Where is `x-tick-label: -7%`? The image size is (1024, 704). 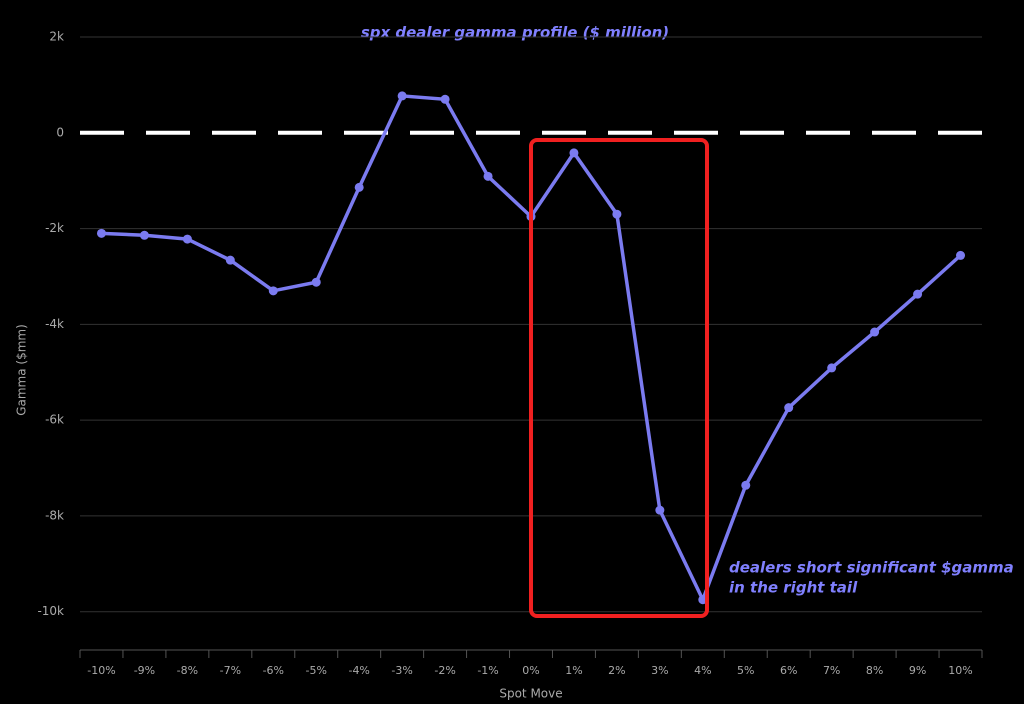 x-tick-label: -7% is located at coordinates (230, 670).